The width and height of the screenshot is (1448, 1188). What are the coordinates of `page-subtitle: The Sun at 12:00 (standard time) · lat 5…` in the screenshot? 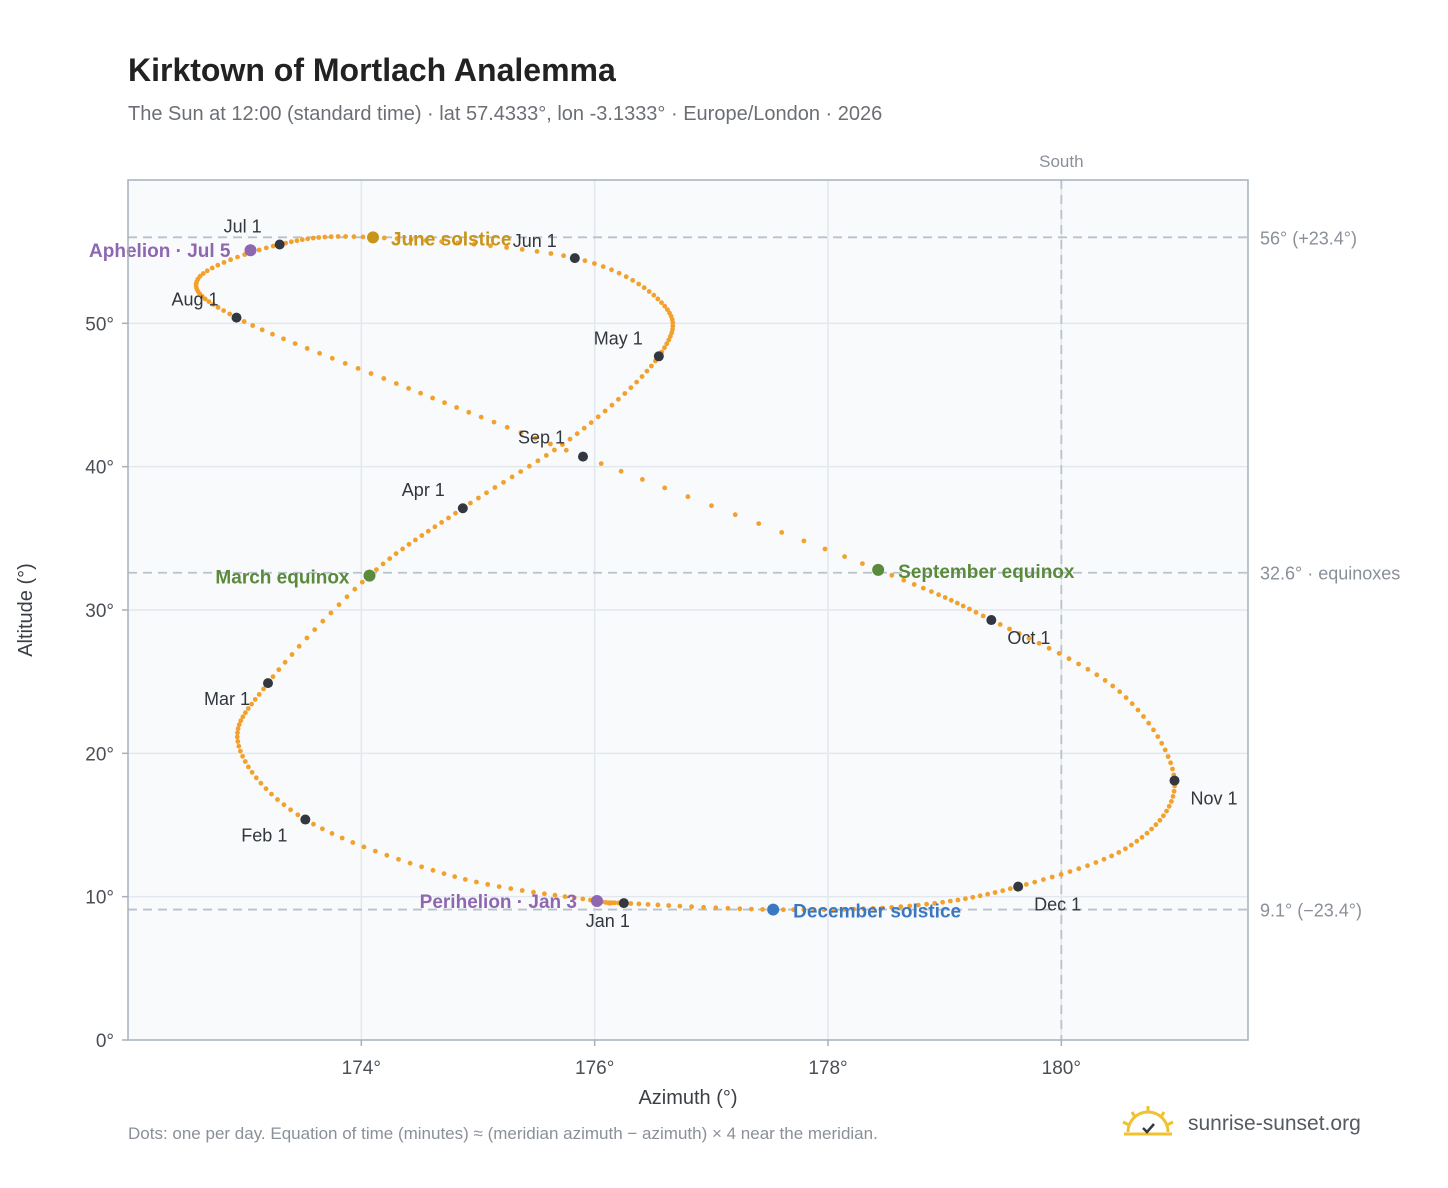 It's located at (505, 114).